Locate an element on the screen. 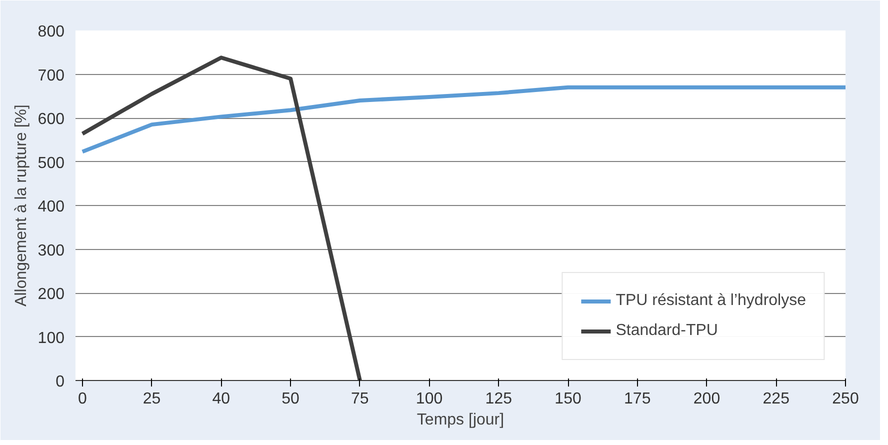 The height and width of the screenshot is (445, 888). x-tick-label: 25 is located at coordinates (151, 399).